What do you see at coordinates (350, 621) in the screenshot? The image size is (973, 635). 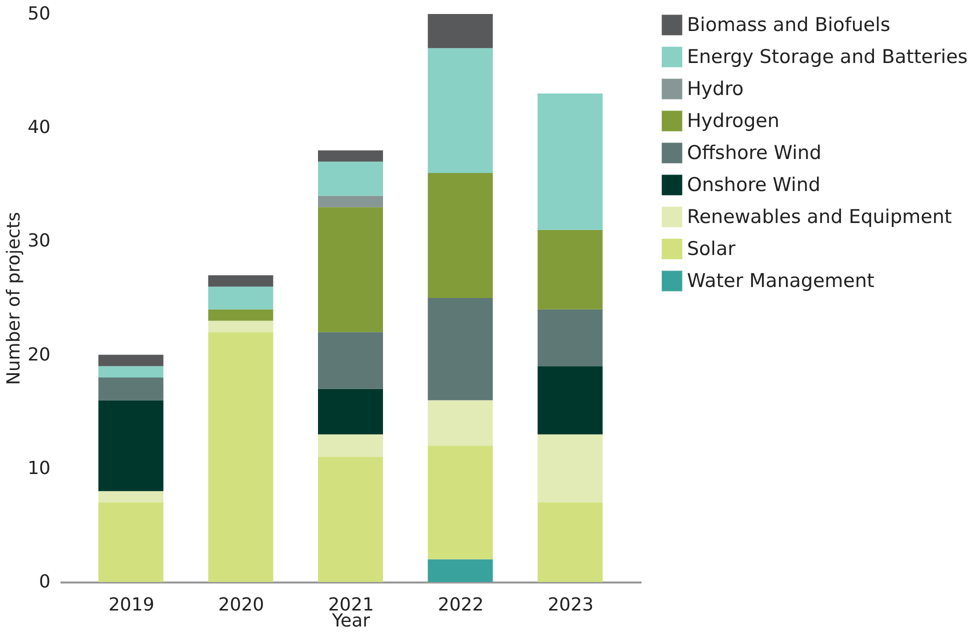 I see `x-axis-title: Year` at bounding box center [350, 621].